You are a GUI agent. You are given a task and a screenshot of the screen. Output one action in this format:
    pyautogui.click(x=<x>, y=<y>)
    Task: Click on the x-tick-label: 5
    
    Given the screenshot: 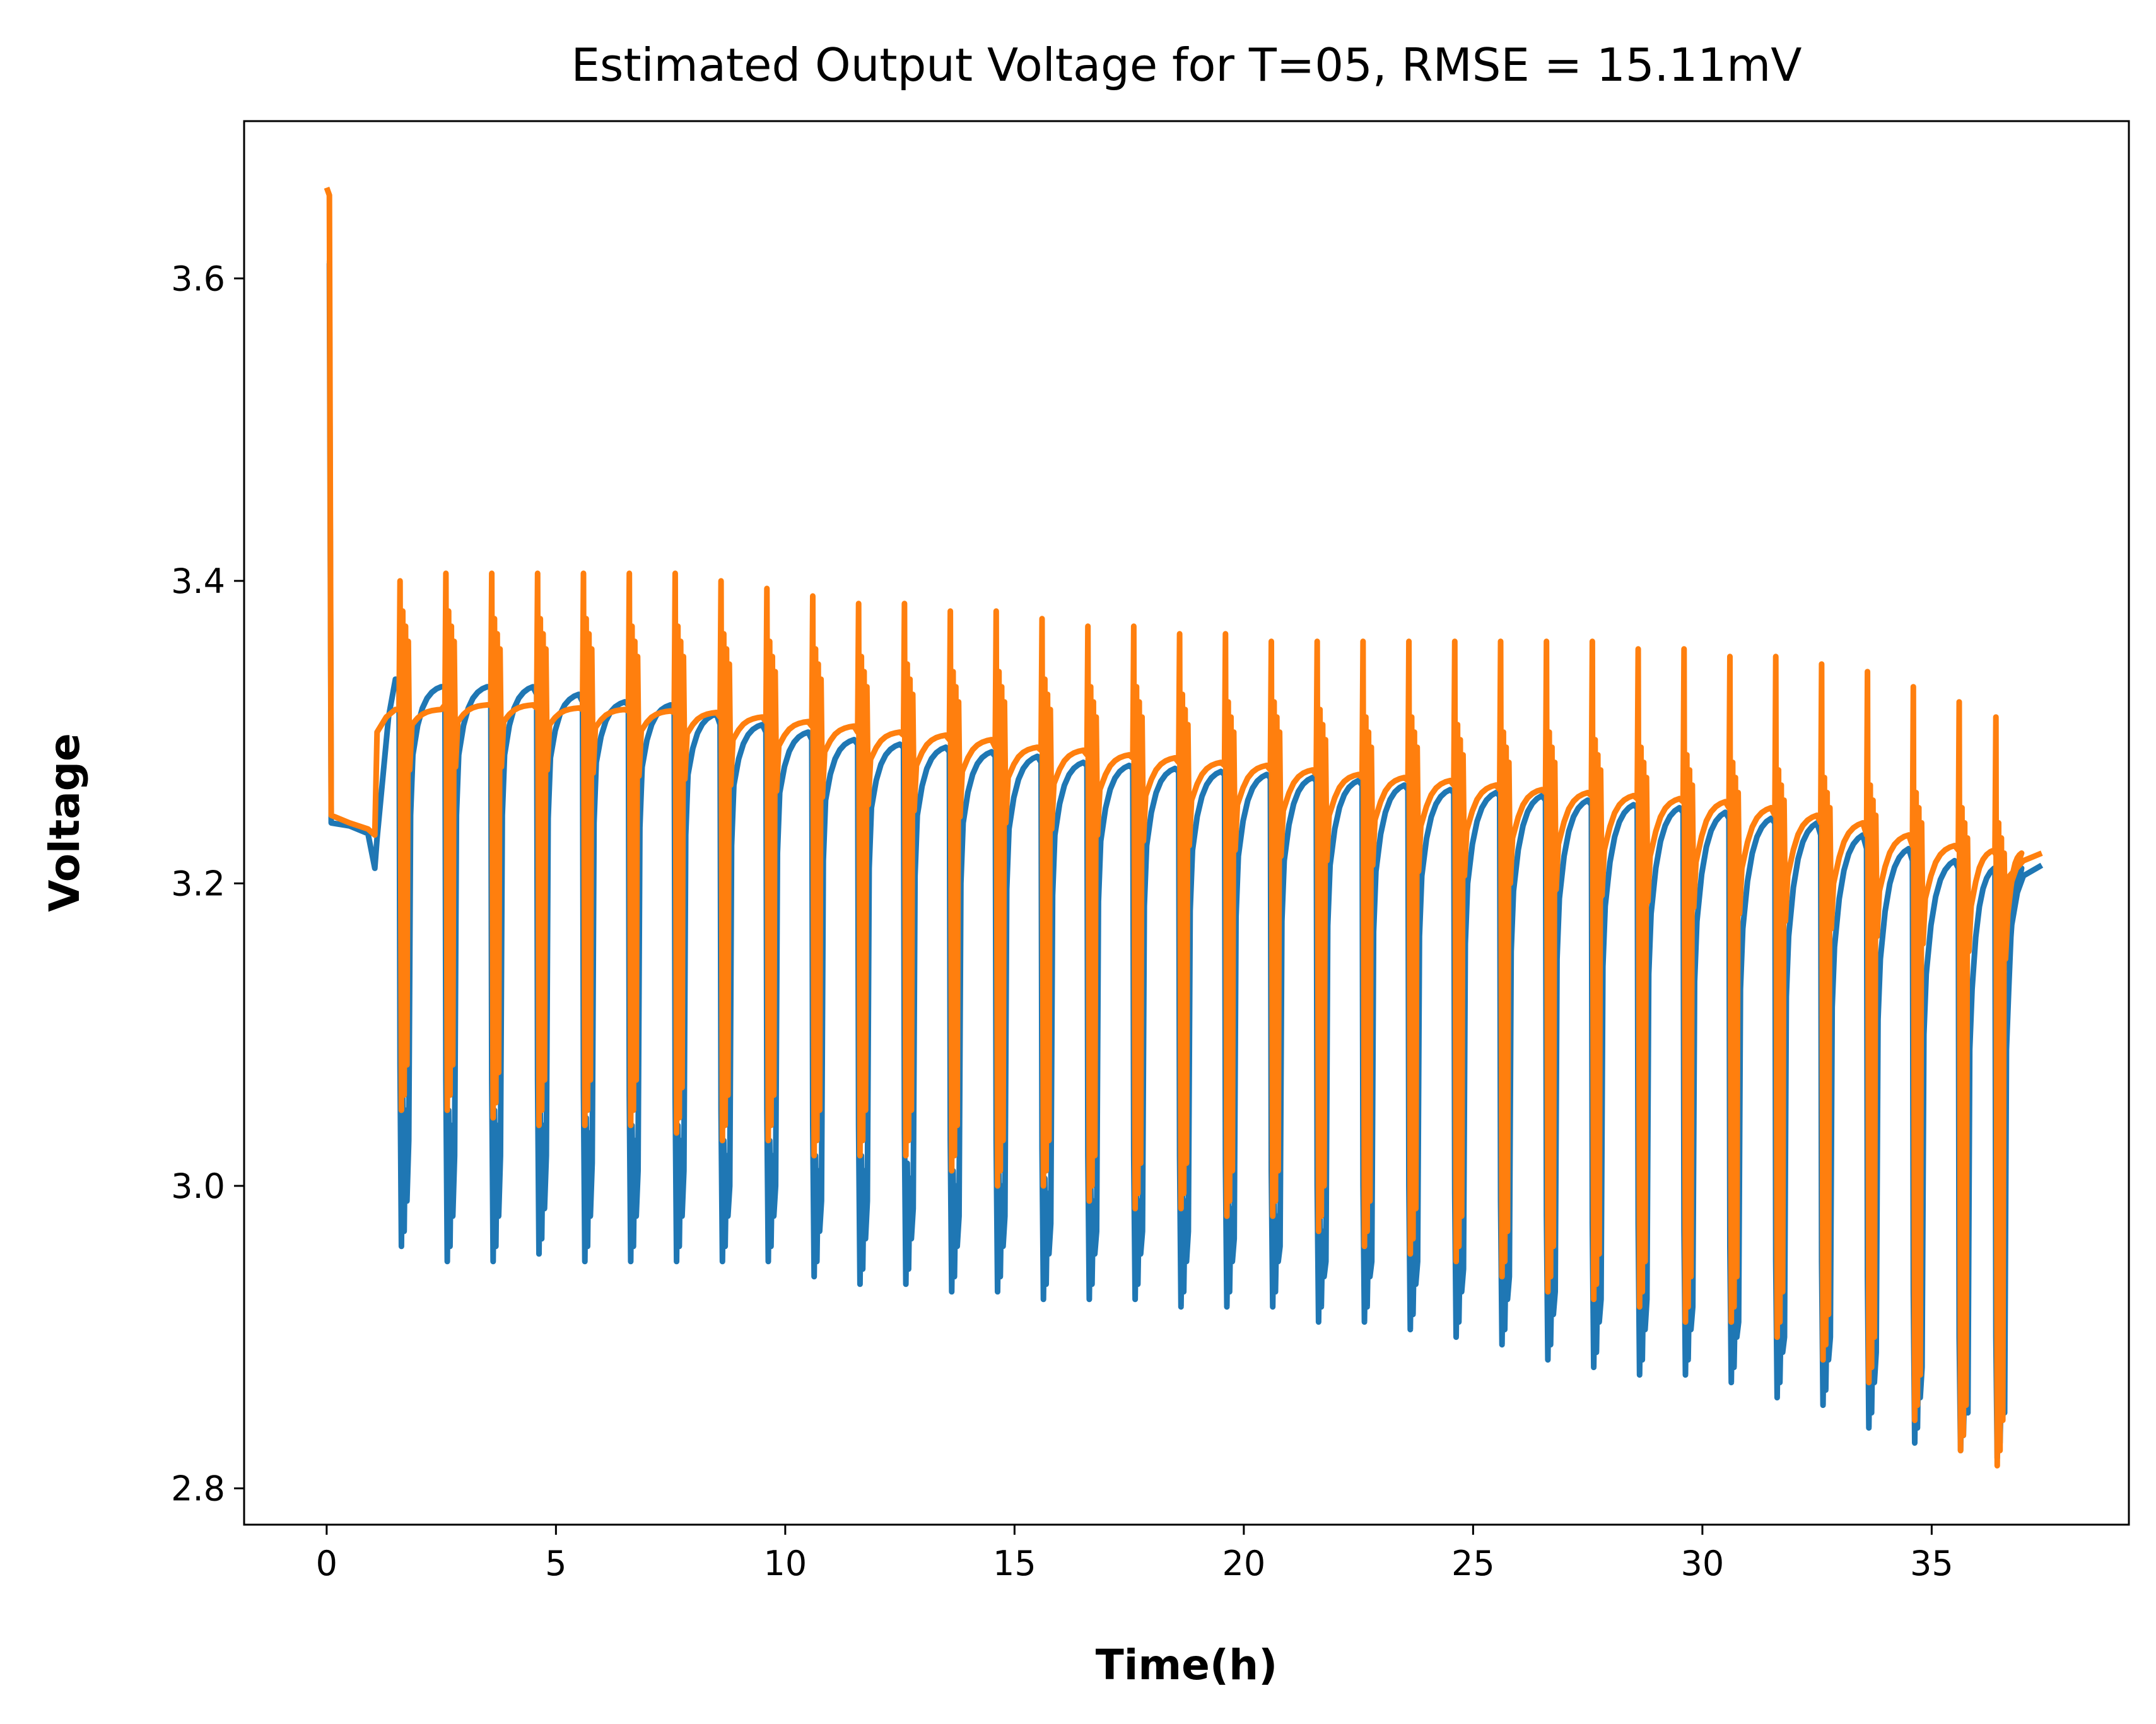 What is the action you would take?
    pyautogui.click(x=555, y=1563)
    